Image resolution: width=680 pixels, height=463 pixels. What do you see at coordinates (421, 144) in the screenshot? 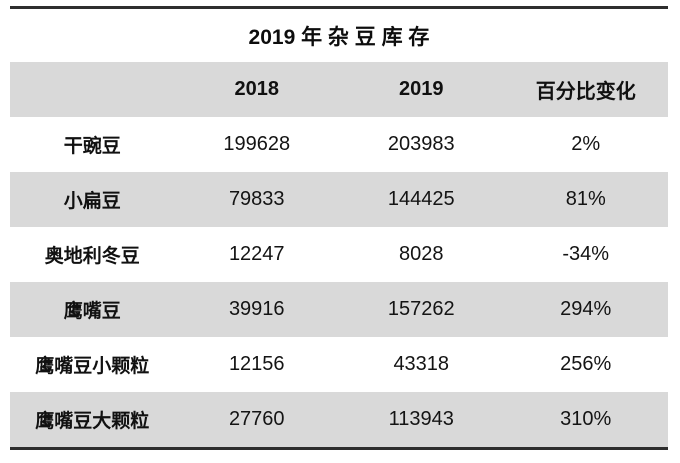
I see `value-2019-cell: 203983` at bounding box center [421, 144].